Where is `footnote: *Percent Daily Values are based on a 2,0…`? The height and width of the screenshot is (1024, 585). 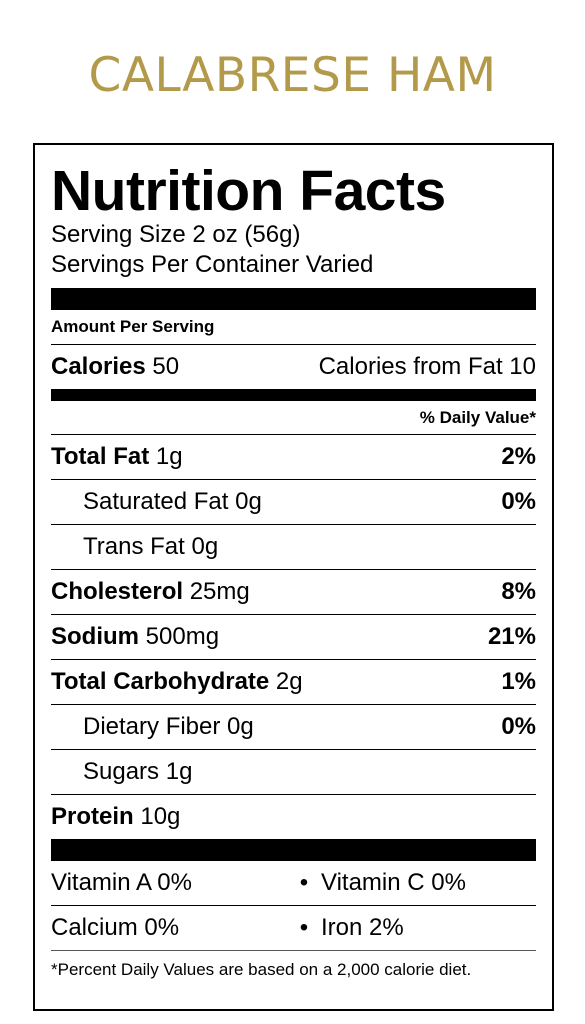
footnote: *Percent Daily Values are based on a 2,0… is located at coordinates (261, 969).